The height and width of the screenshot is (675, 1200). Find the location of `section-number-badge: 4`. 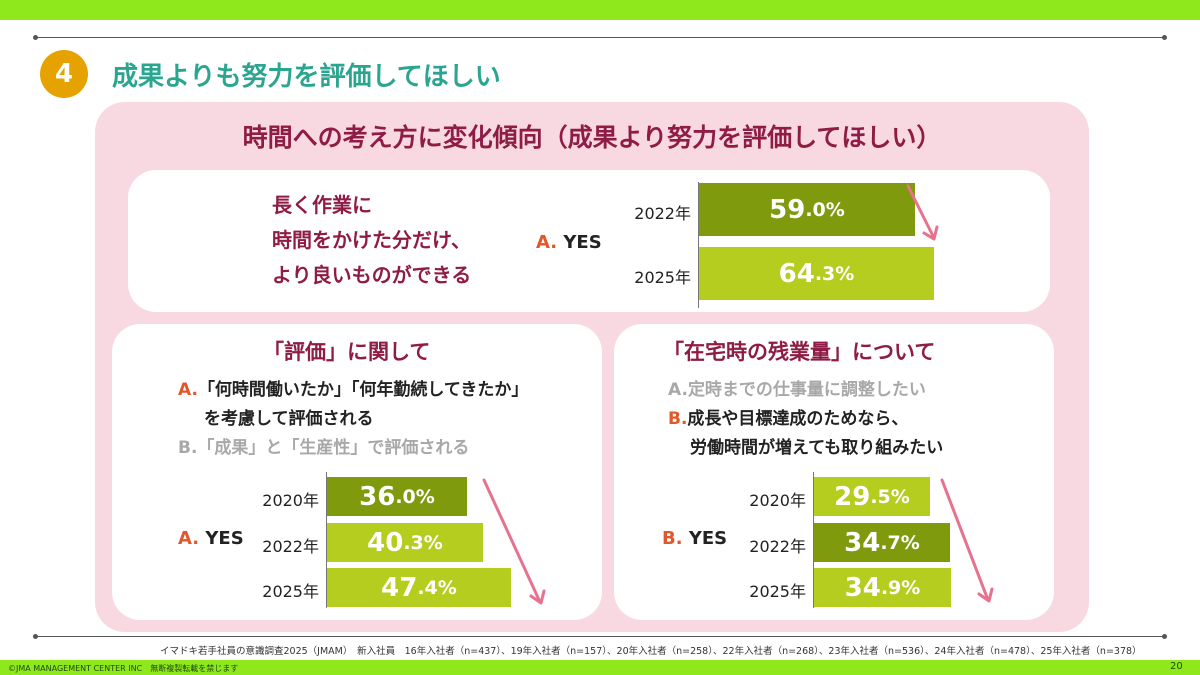

section-number-badge: 4 is located at coordinates (64, 74).